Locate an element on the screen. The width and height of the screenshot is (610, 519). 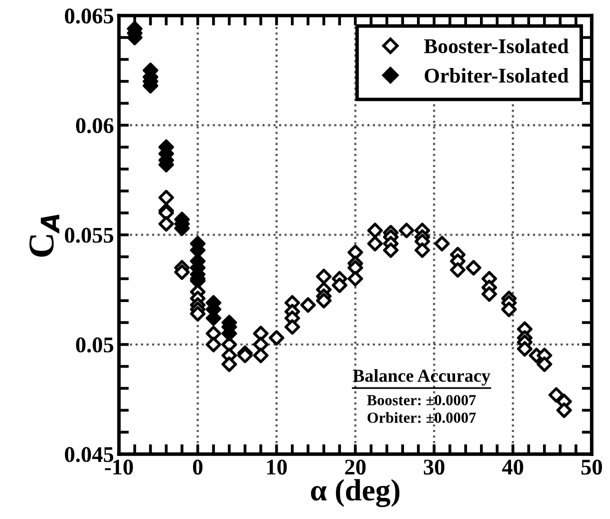
legend-label: Orbiter-Isolated is located at coordinates (496, 75).